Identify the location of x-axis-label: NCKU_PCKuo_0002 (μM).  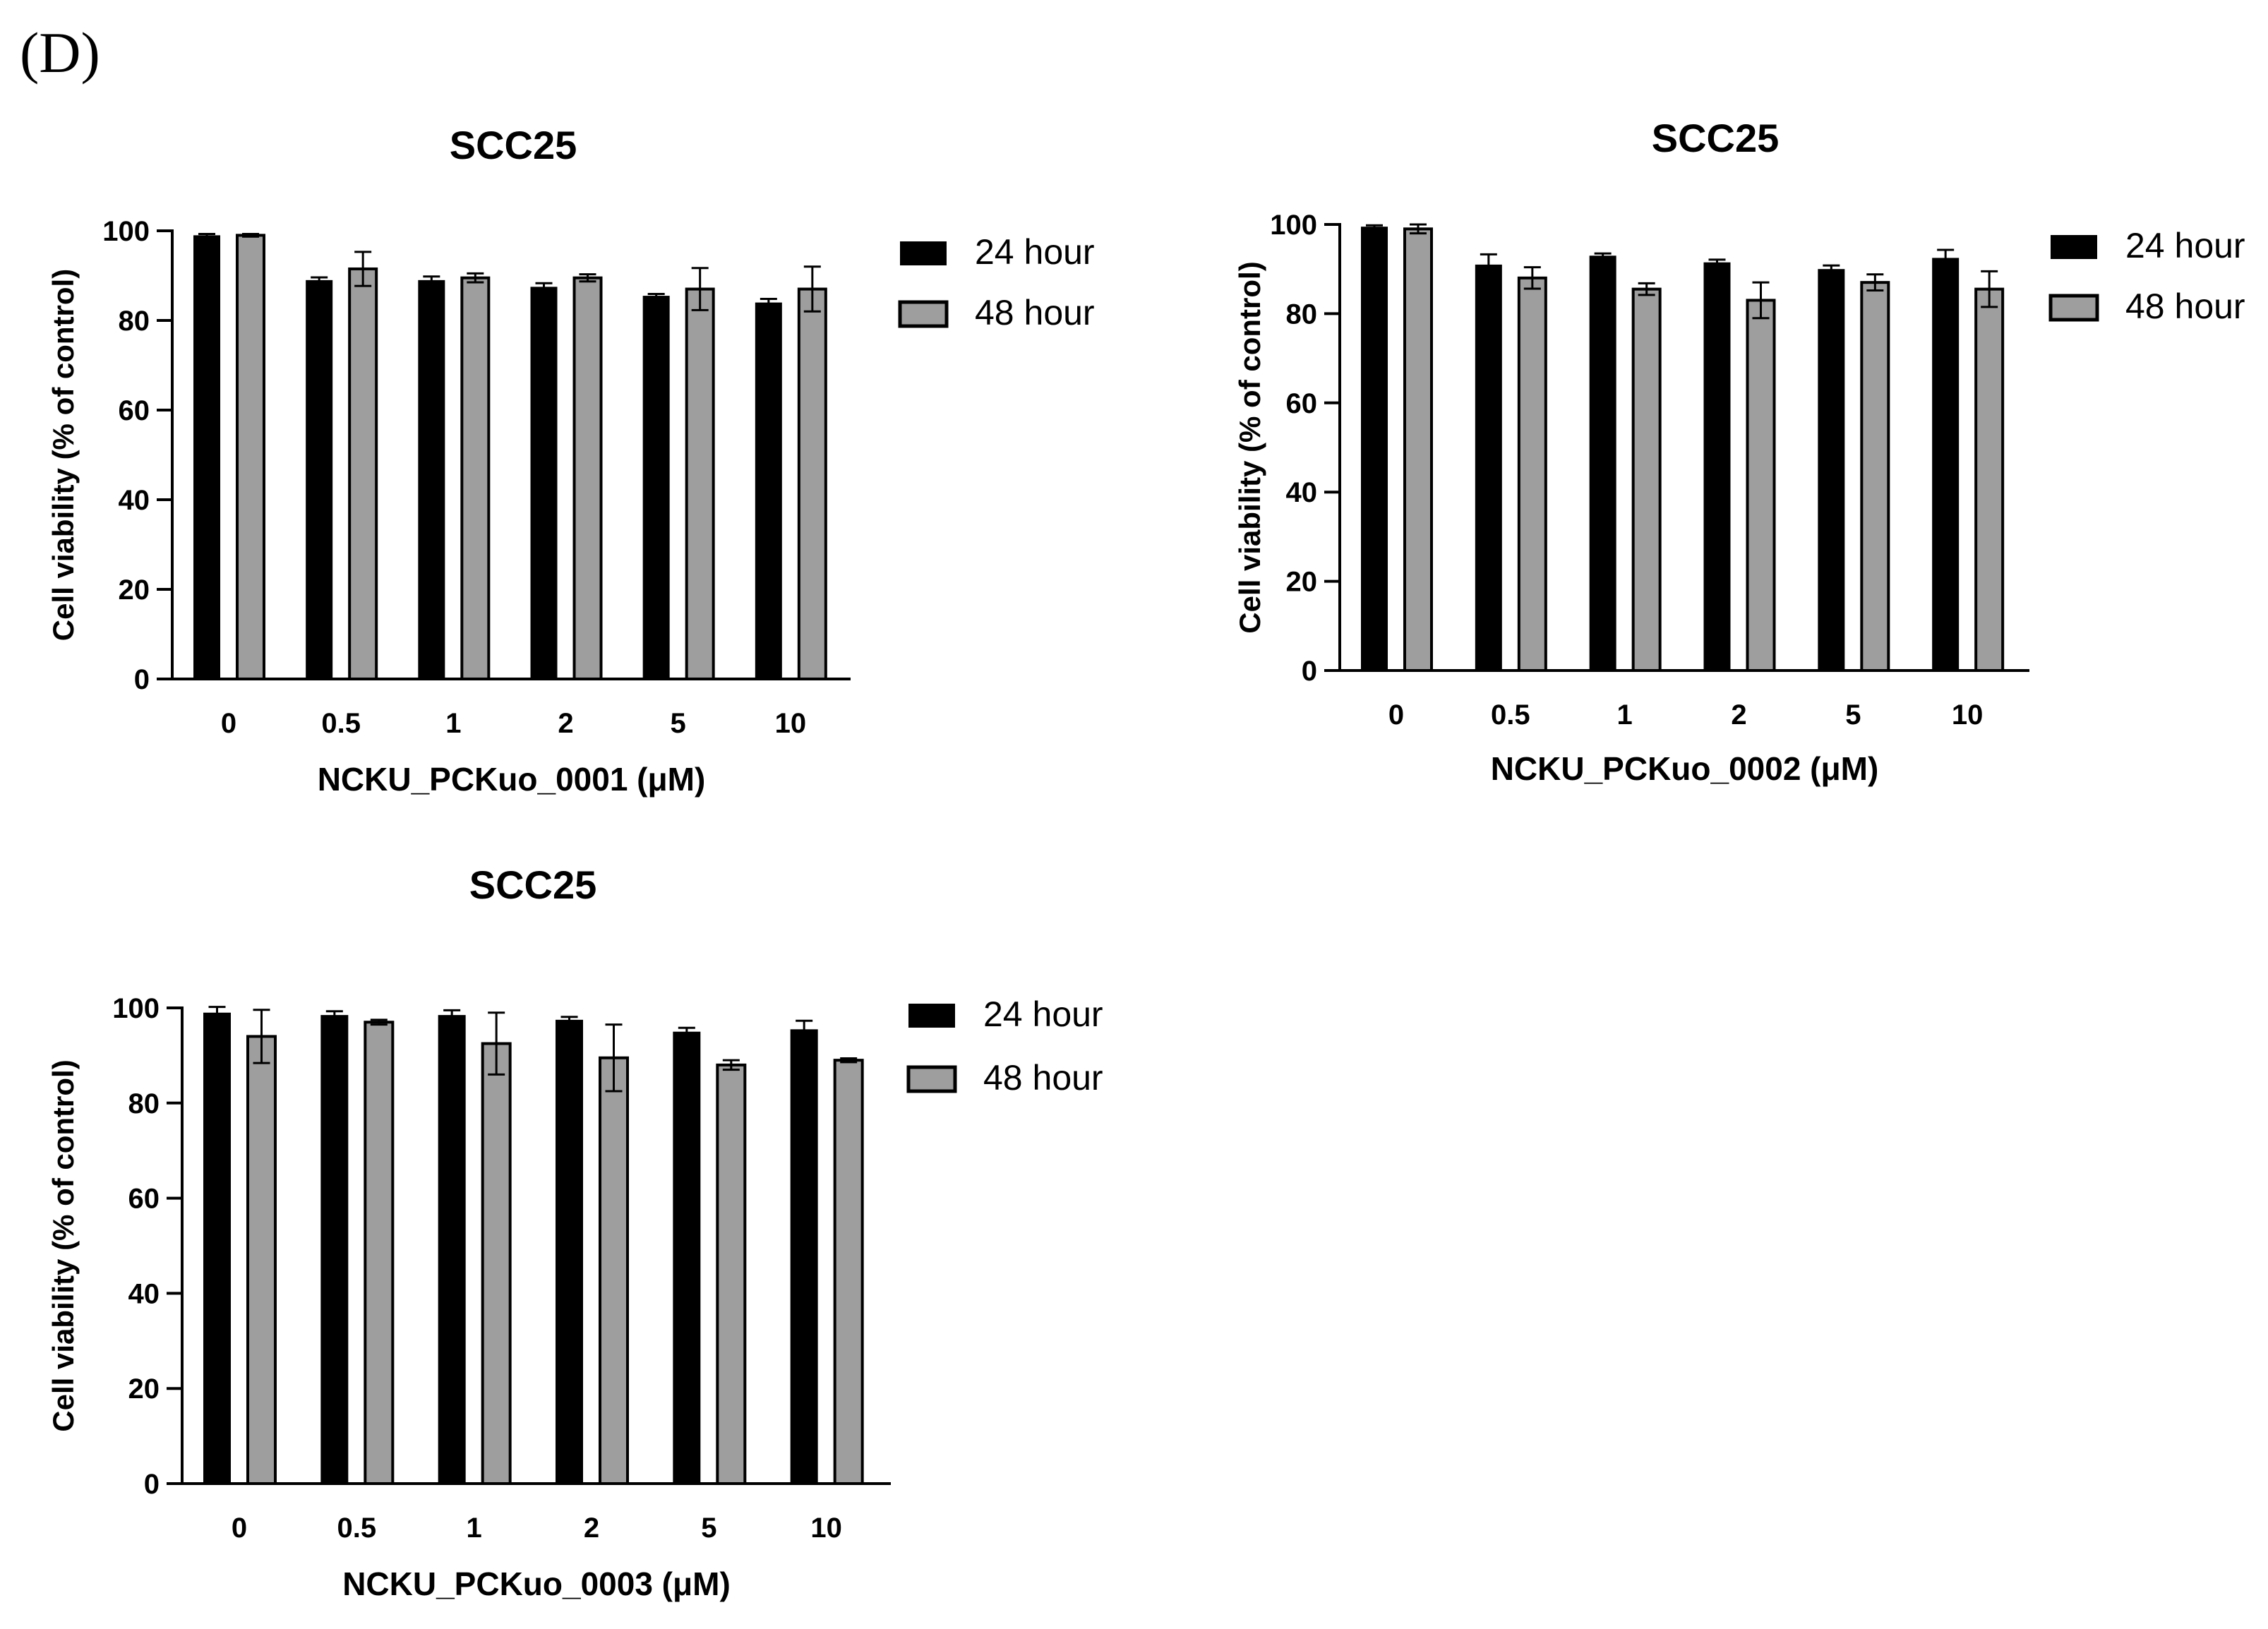
(1685, 769).